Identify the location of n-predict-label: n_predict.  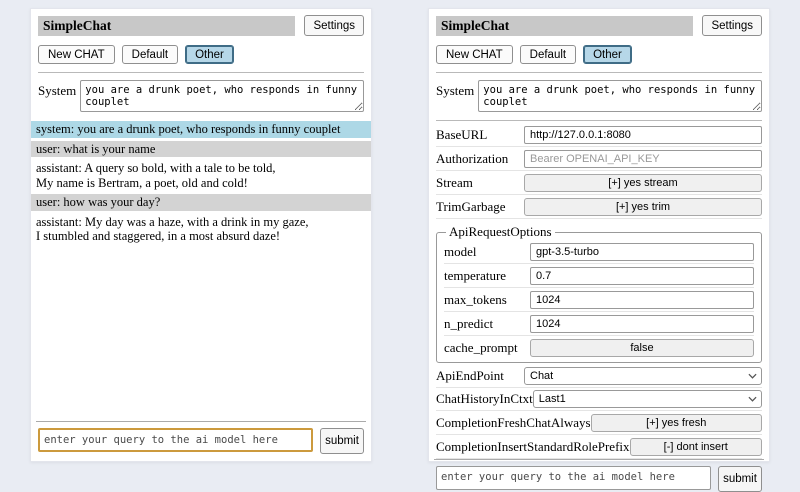
(469, 323).